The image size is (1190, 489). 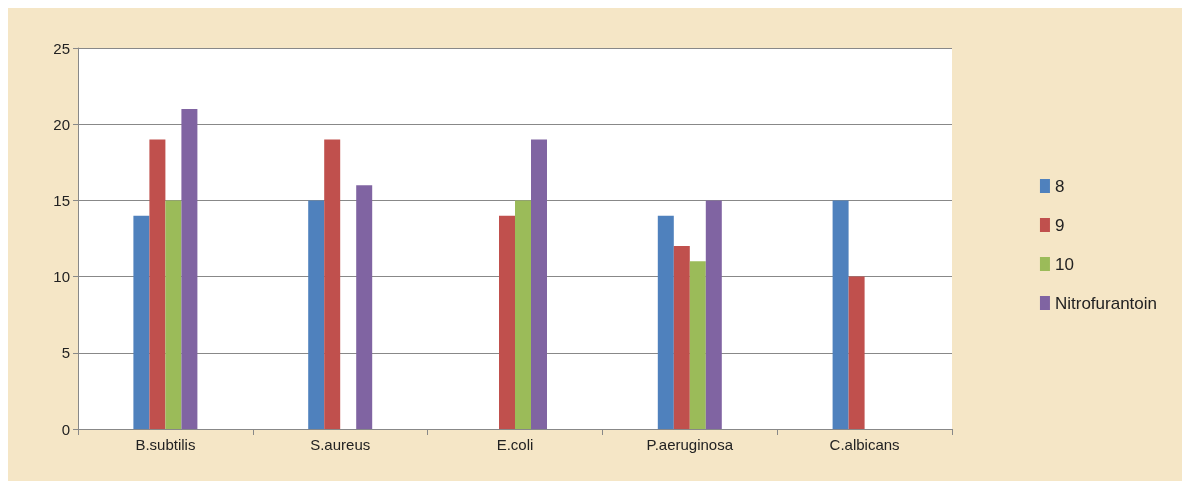 What do you see at coordinates (690, 444) in the screenshot?
I see `x-tick-label: P.aeruginosa` at bounding box center [690, 444].